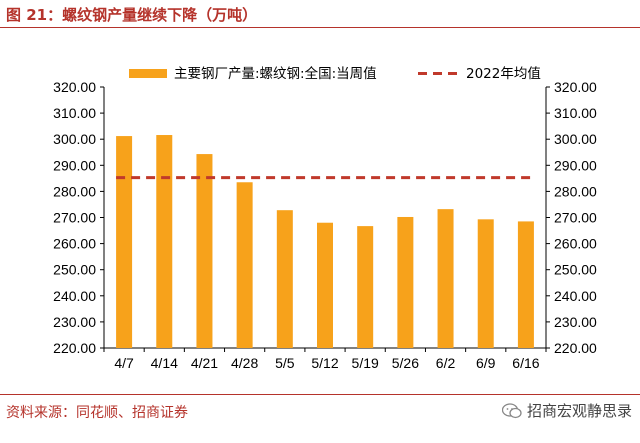  I want to click on y2-tick-label: 230.00, so click(575, 322).